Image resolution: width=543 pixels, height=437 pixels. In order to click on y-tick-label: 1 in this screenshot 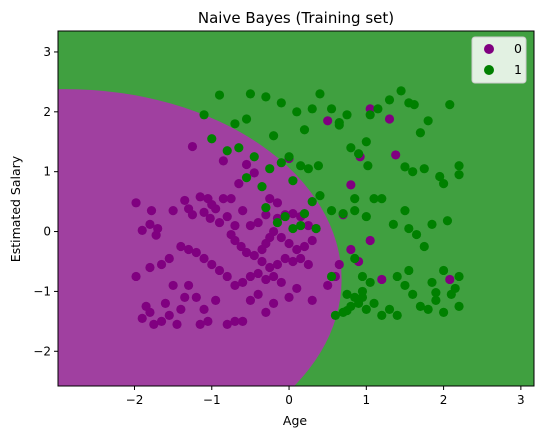, I will do `click(47, 172)`.